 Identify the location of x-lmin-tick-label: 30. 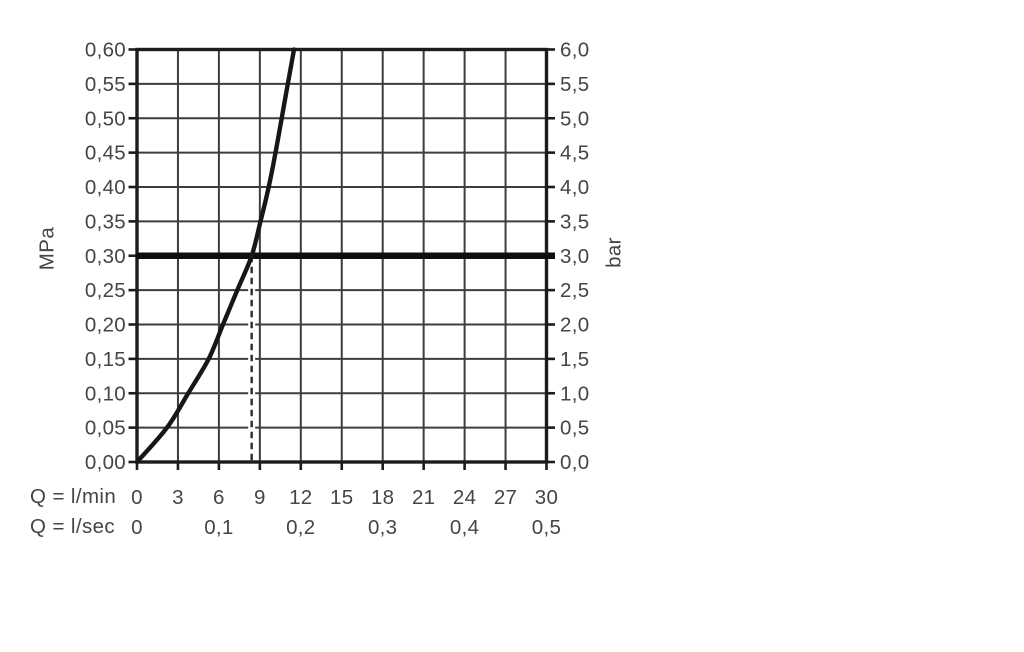
(546, 497).